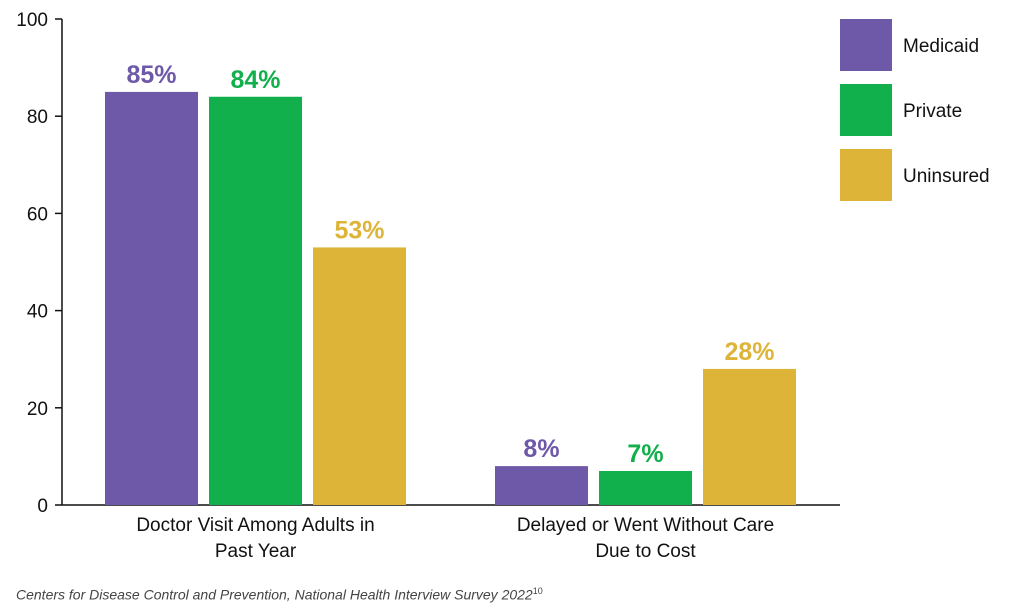 This screenshot has height=609, width=1024. What do you see at coordinates (537, 591) in the screenshot?
I see `source-footnote: 10` at bounding box center [537, 591].